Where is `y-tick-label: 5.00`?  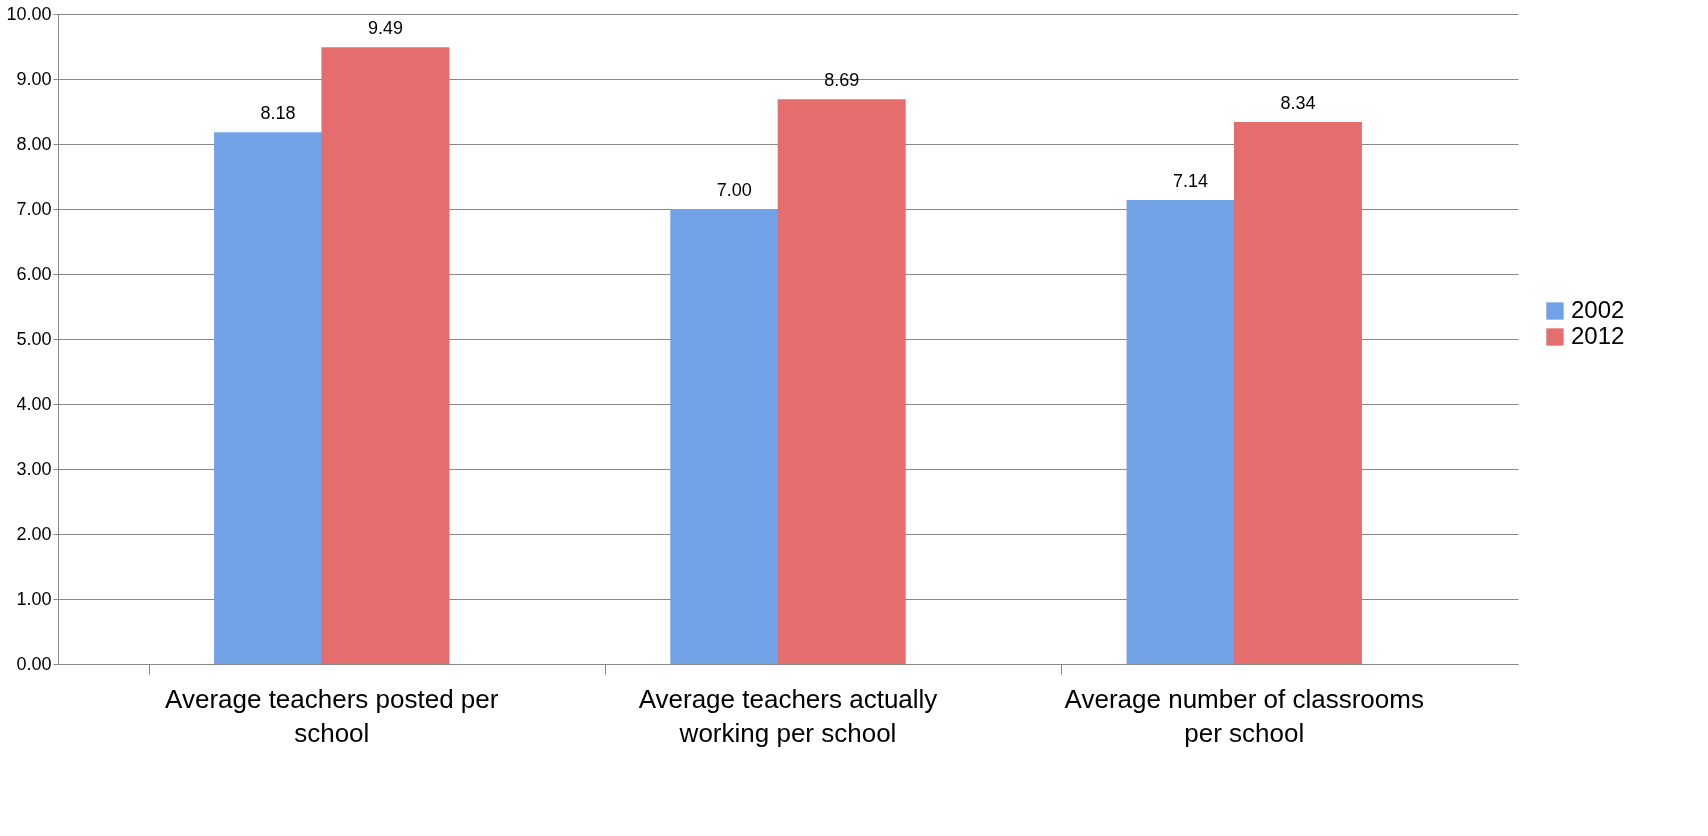
y-tick-label: 5.00 is located at coordinates (34, 338).